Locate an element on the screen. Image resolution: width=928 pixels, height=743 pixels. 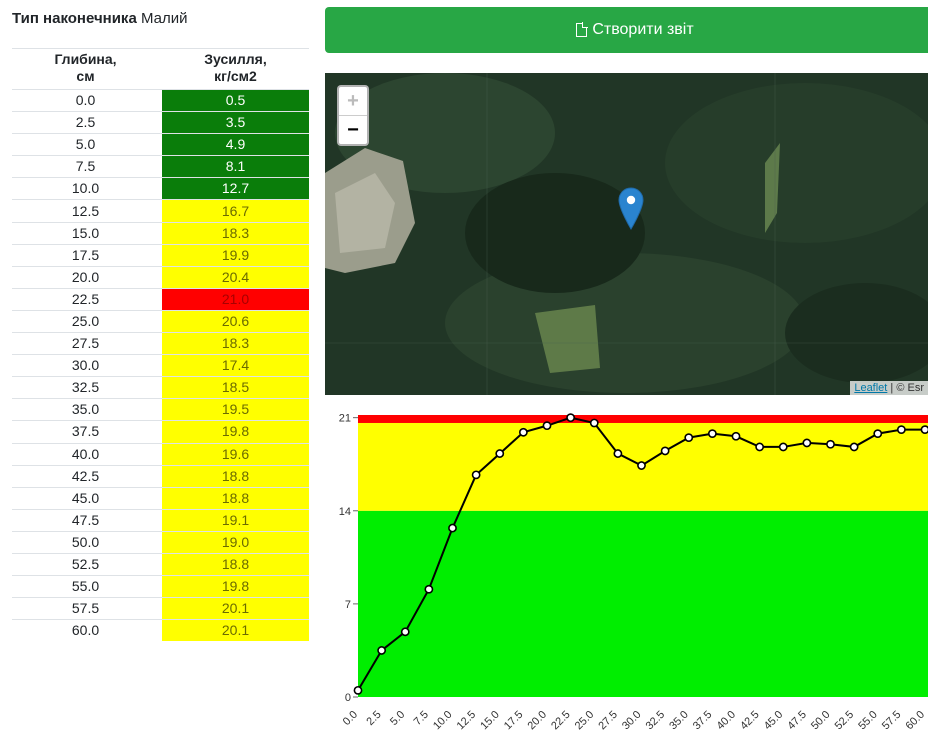
depth-header-text: Глибина, см is located at coordinates (85, 67).